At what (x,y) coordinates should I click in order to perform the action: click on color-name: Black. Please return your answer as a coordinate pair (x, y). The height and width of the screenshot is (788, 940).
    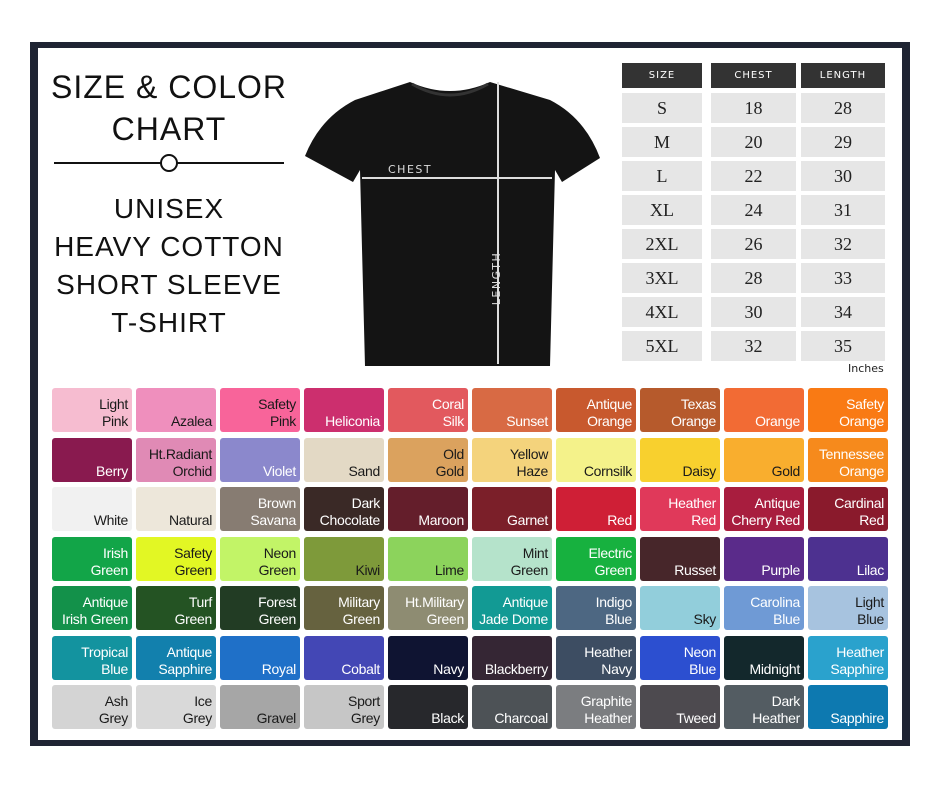
    Looking at the image, I should click on (447, 718).